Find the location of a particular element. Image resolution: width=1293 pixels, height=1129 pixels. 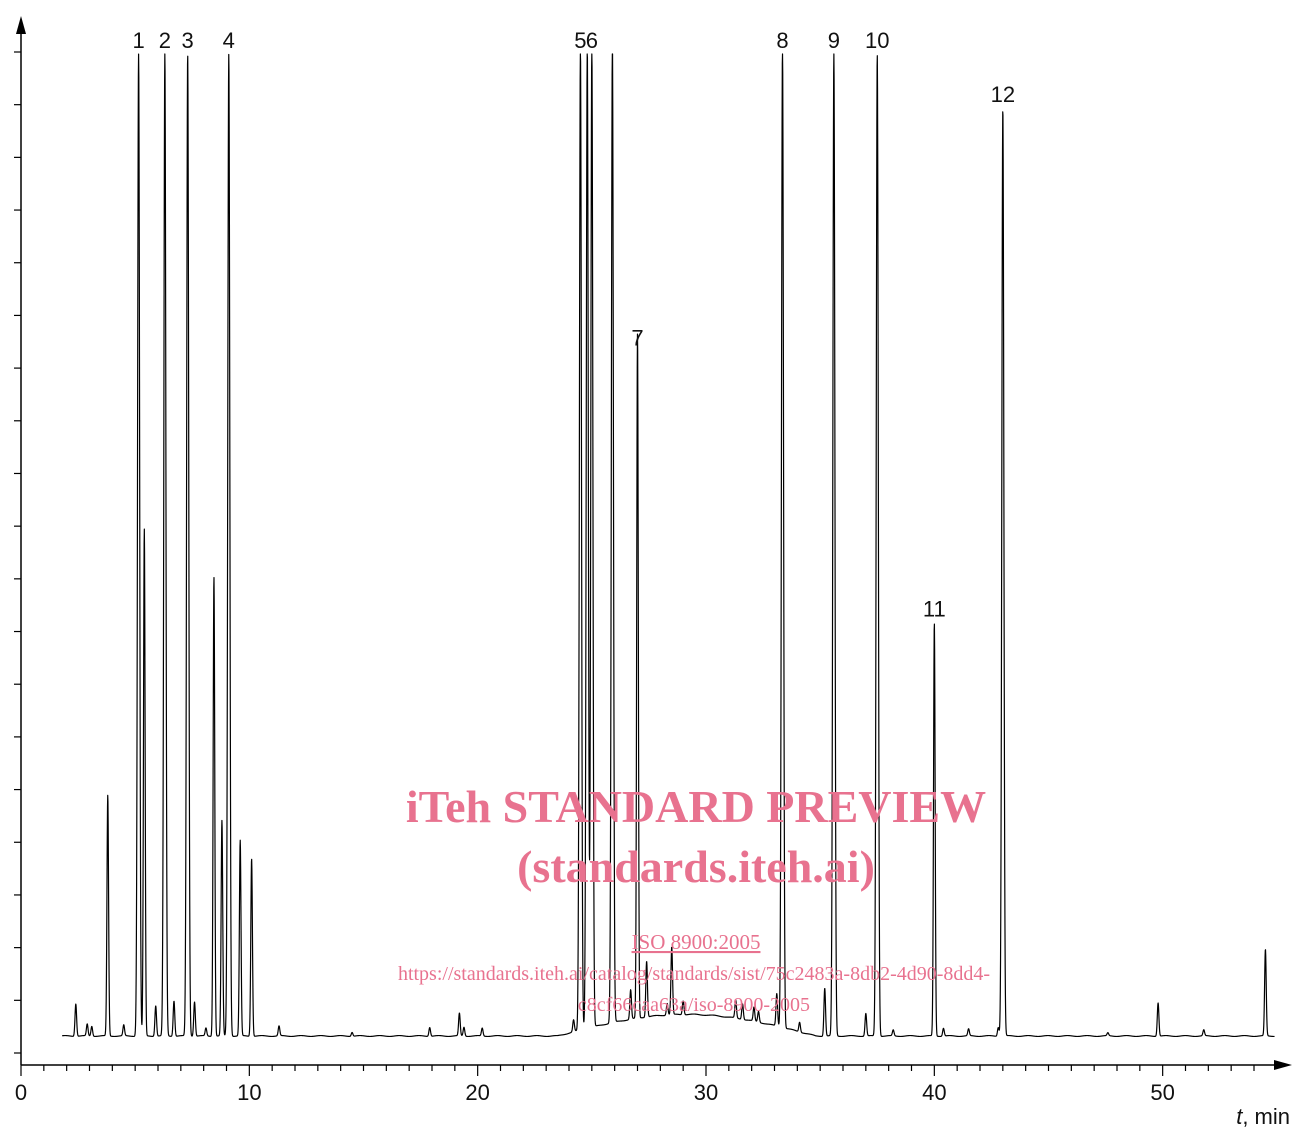

peak-label-12: 12 is located at coordinates (1003, 94).